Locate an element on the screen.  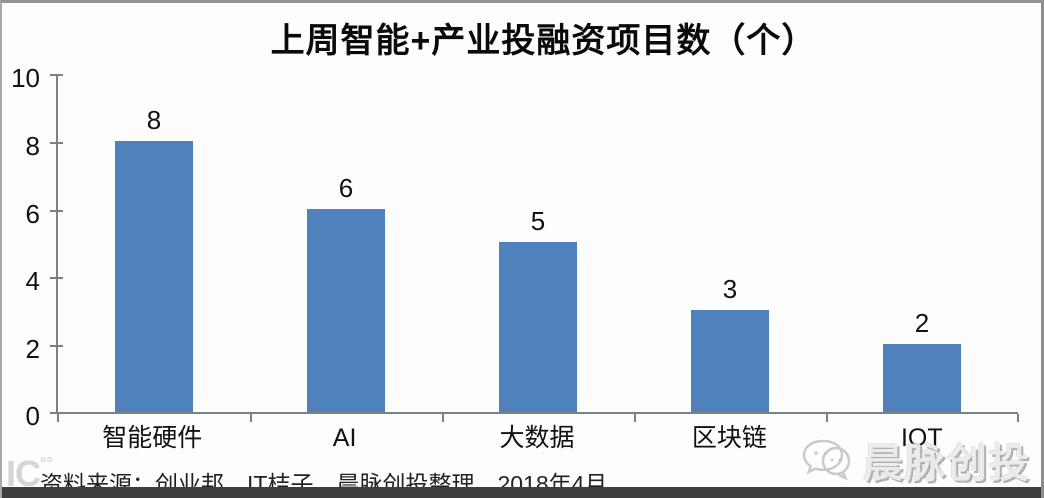
y-tick-label: 6 is located at coordinates (32, 214).